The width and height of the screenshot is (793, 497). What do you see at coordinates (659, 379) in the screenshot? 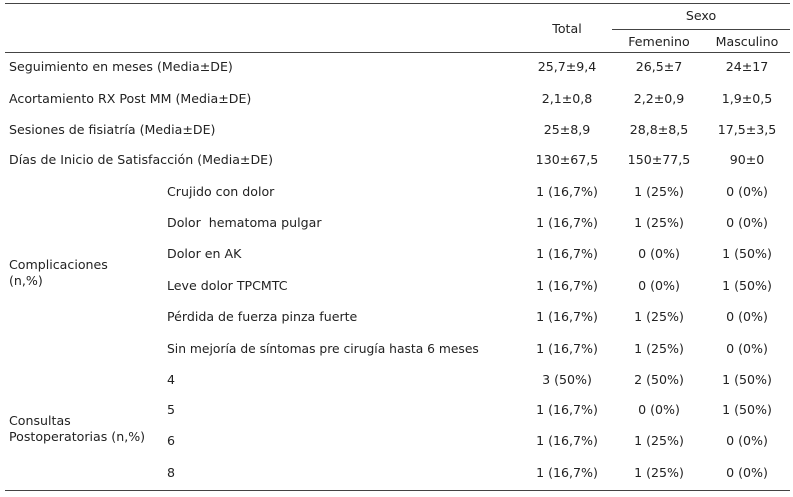
I see `consulta-row-fem: 2 (50%)` at bounding box center [659, 379].